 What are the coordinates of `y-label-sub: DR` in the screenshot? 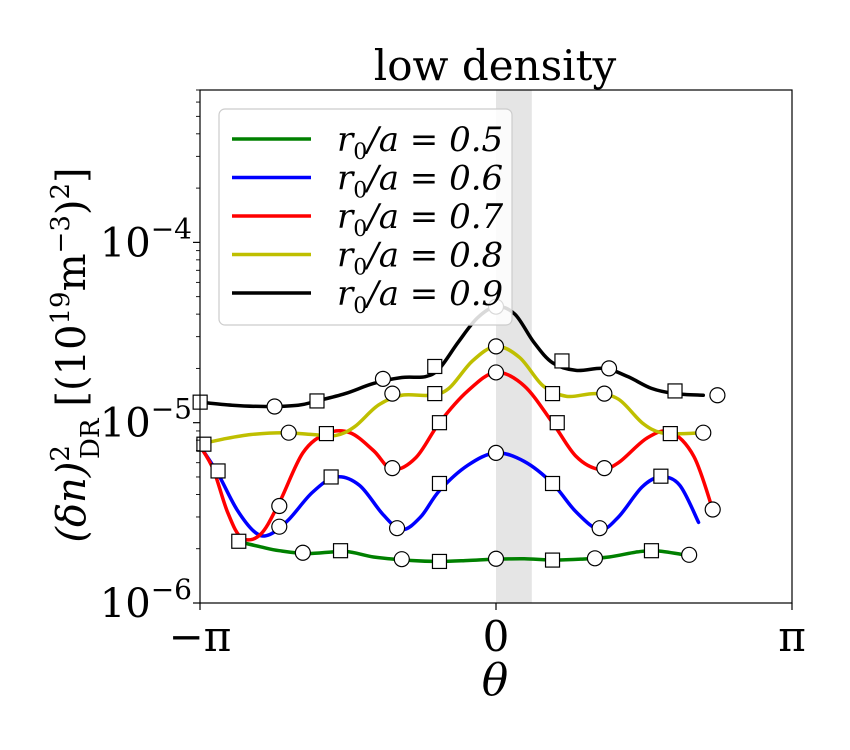 It's located at (91, 438).